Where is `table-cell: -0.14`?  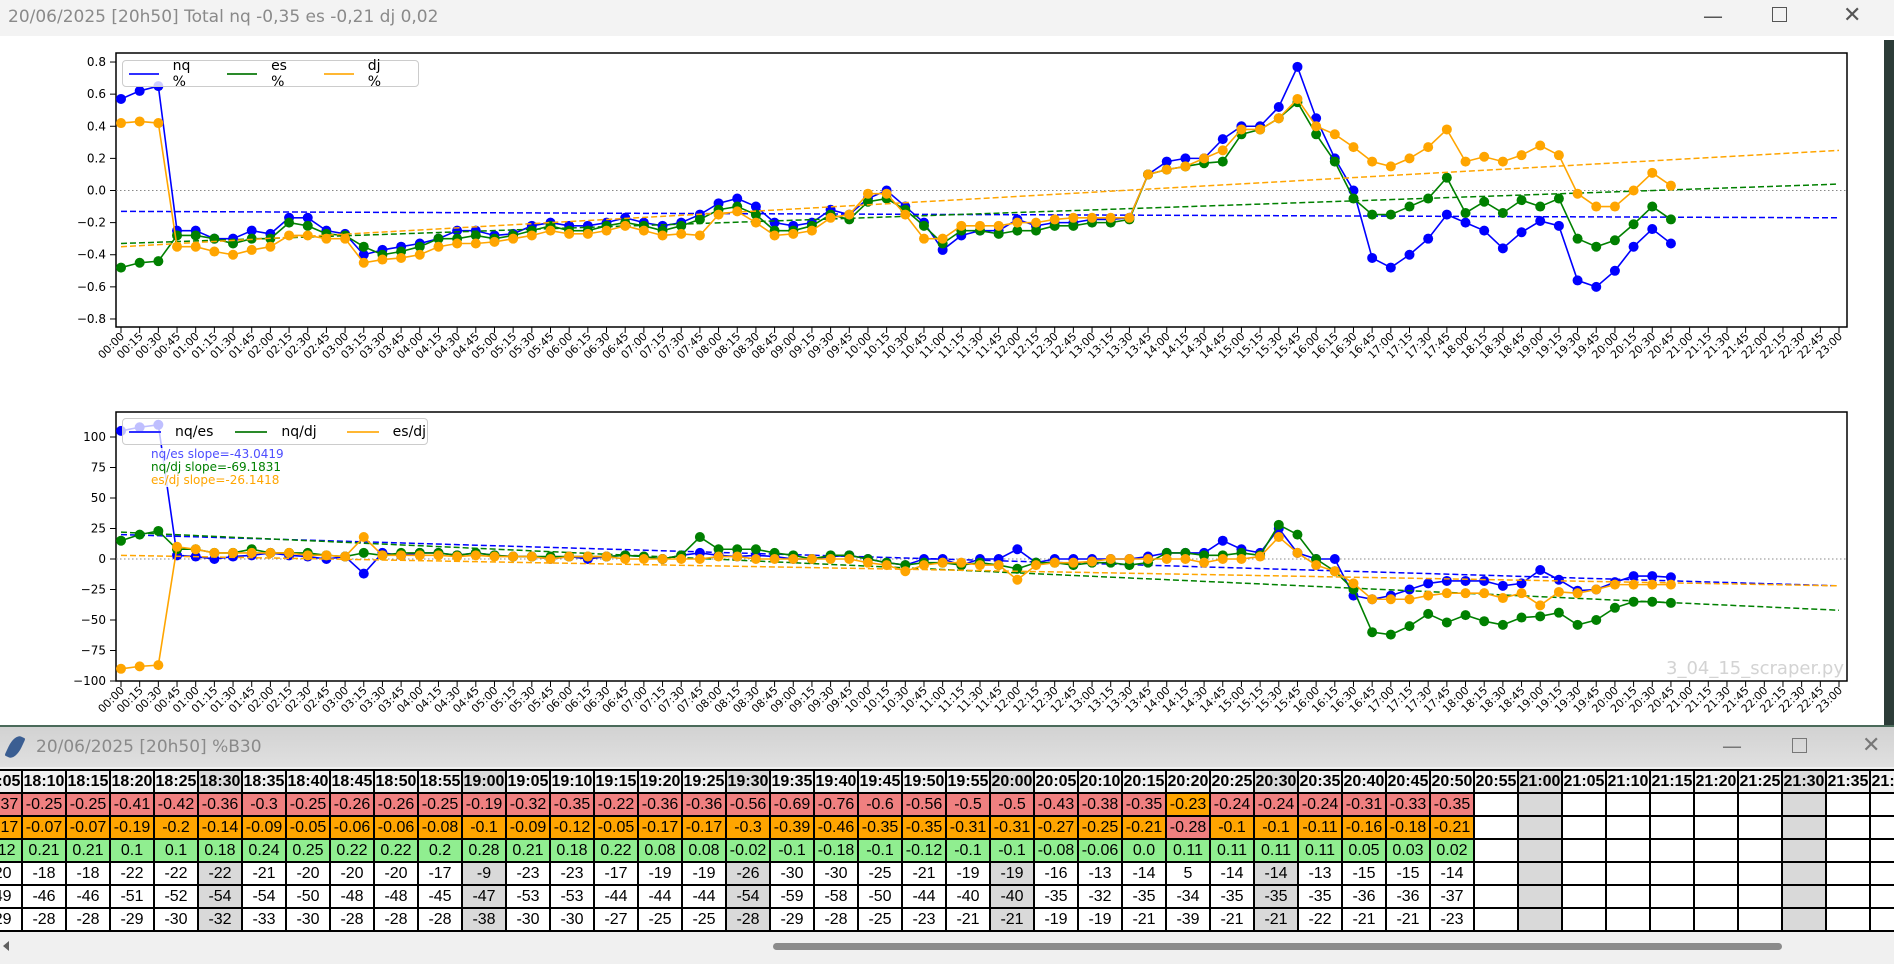
table-cell: -0.14 is located at coordinates (220, 827).